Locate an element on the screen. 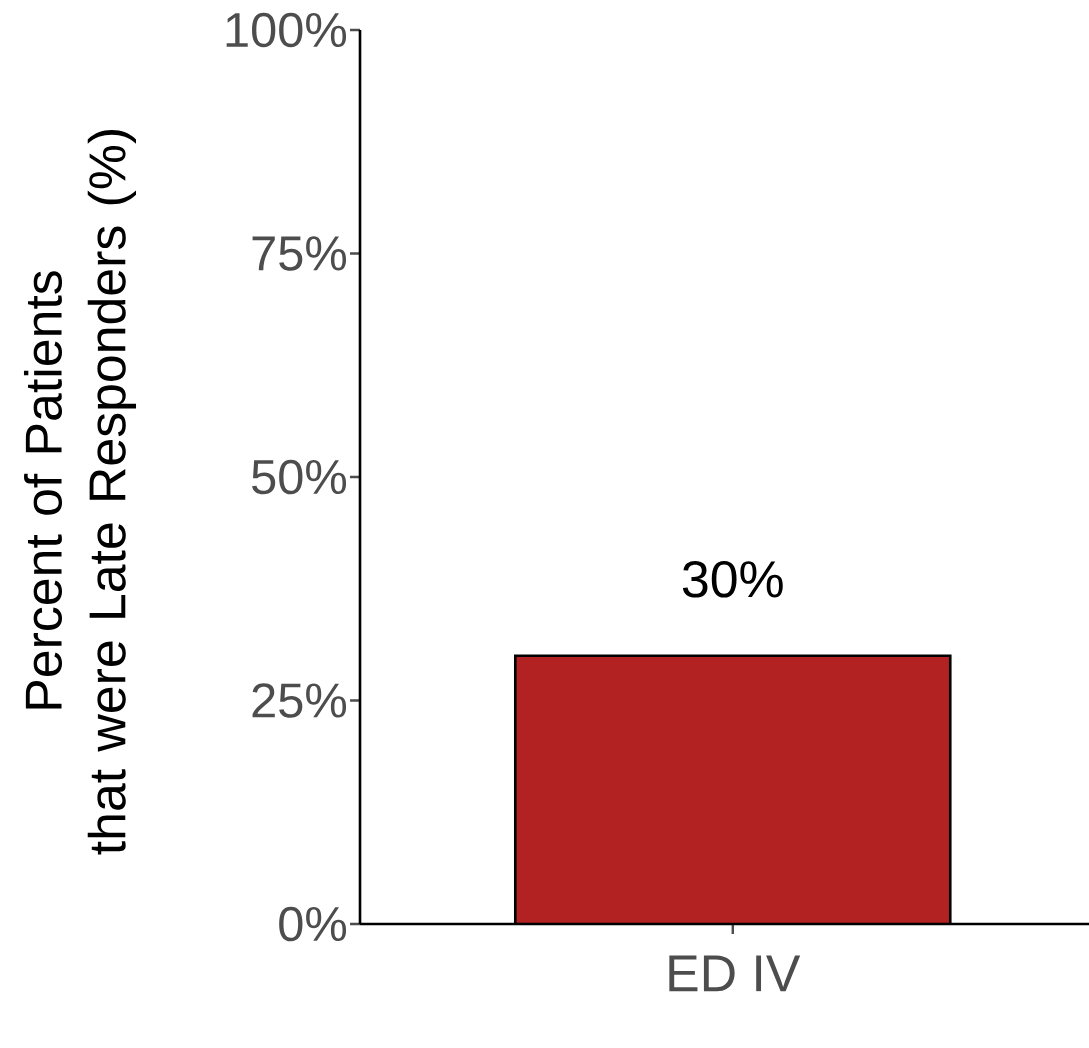 This screenshot has height=1048, width=1089. y-tick-label: 0% is located at coordinates (313, 924).